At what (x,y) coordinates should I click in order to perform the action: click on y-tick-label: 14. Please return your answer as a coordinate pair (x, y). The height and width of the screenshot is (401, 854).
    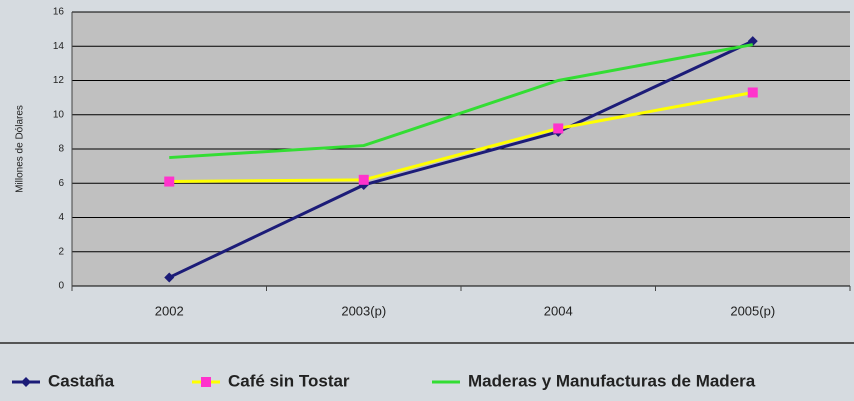
    Looking at the image, I should click on (59, 46).